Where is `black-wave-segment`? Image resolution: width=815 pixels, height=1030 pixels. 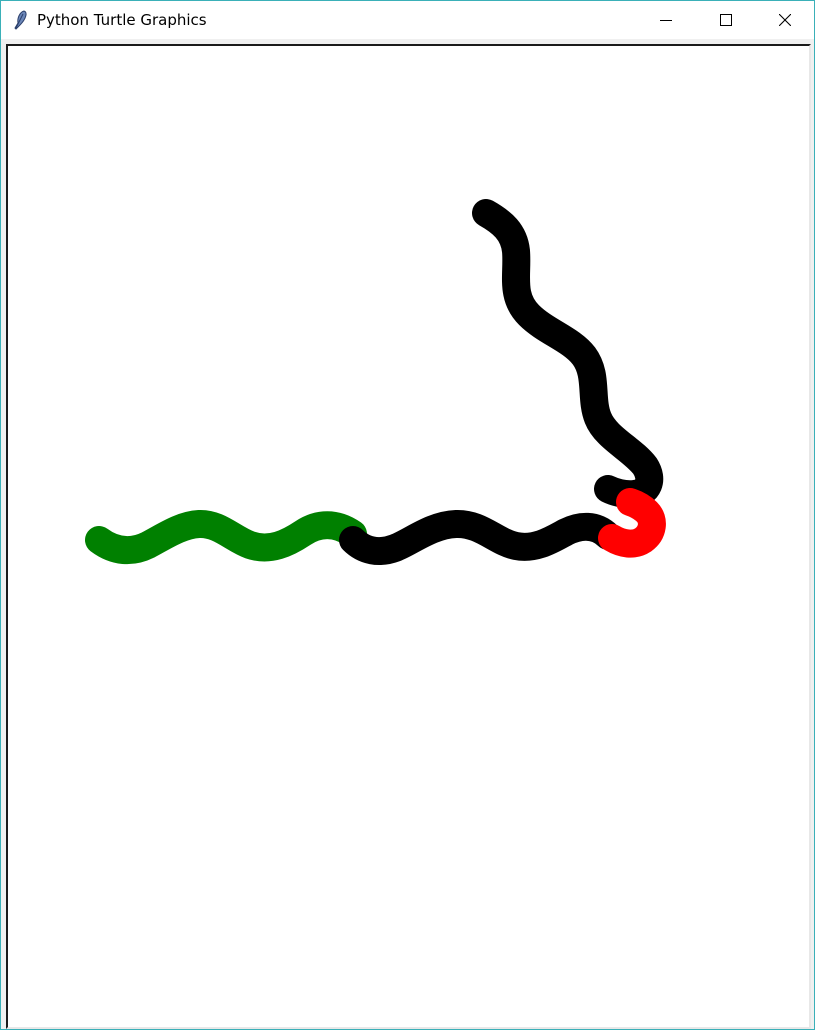 black-wave-segment is located at coordinates (480, 537).